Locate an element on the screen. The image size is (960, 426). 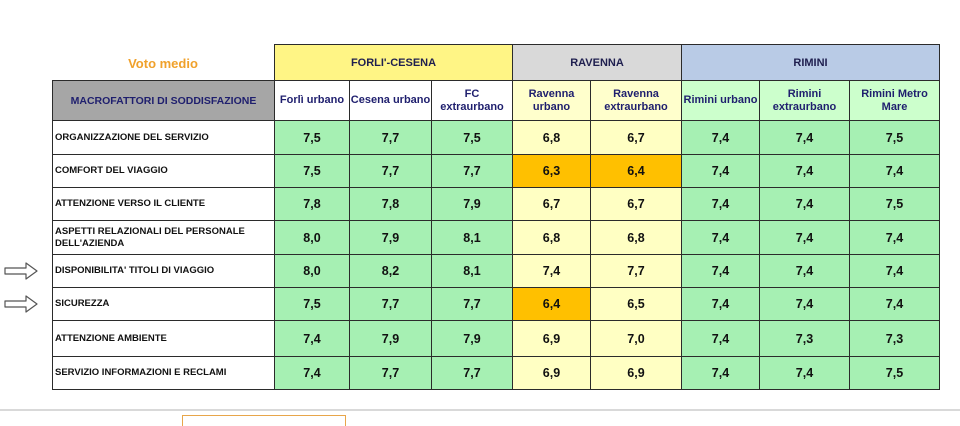
column-header: FC extraurbano is located at coordinates (472, 100).